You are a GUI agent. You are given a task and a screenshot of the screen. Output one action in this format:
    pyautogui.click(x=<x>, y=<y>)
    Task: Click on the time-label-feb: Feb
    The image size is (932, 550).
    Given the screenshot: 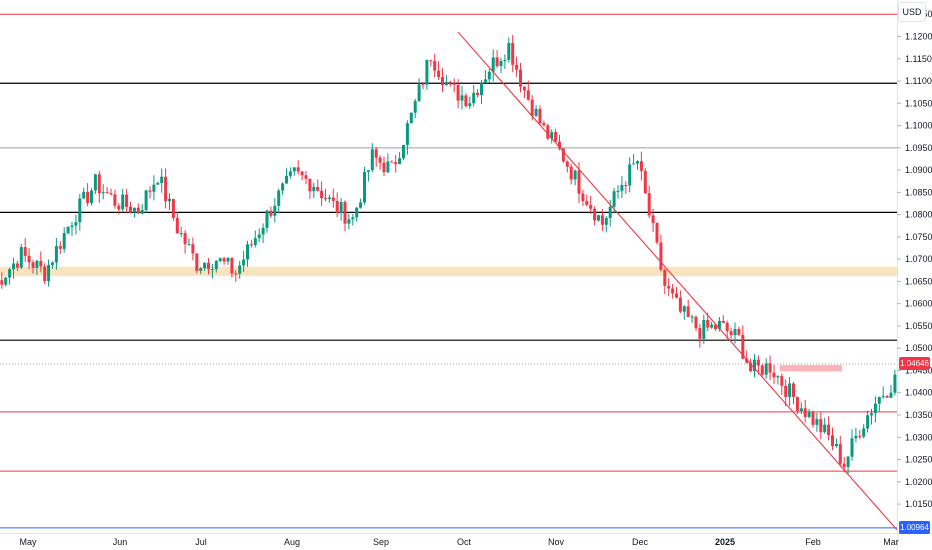 What is the action you would take?
    pyautogui.click(x=813, y=542)
    